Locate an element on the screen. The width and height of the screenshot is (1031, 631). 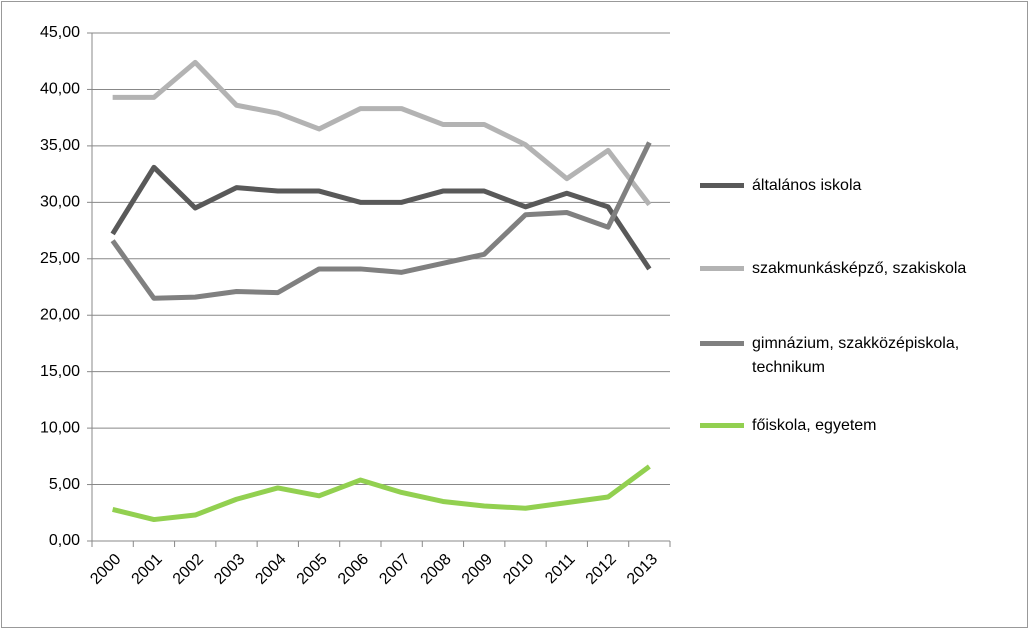
legend-item: főiskola, egyetem is located at coordinates (861, 426).